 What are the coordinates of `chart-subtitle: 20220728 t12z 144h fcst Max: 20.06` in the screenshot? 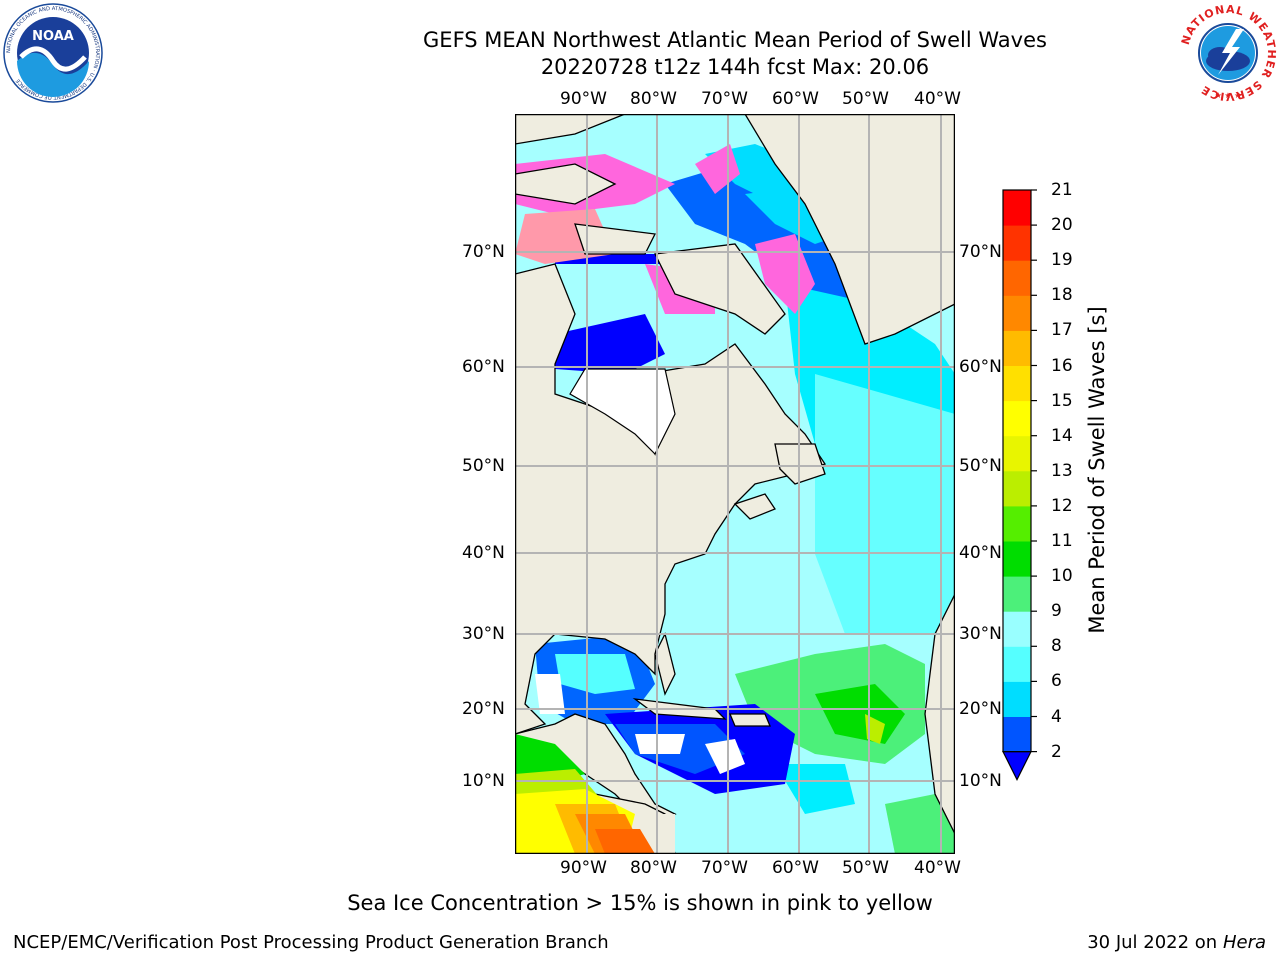 It's located at (735, 67).